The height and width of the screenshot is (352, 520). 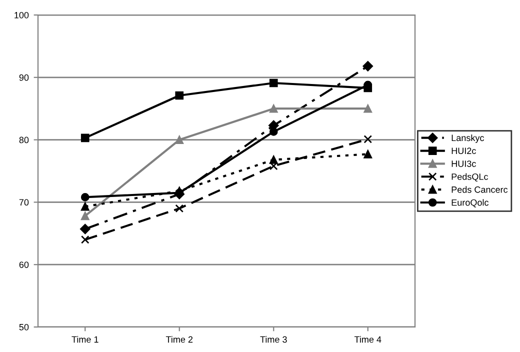 What do you see at coordinates (273, 339) in the screenshot?
I see `x-tick-label: Time 3` at bounding box center [273, 339].